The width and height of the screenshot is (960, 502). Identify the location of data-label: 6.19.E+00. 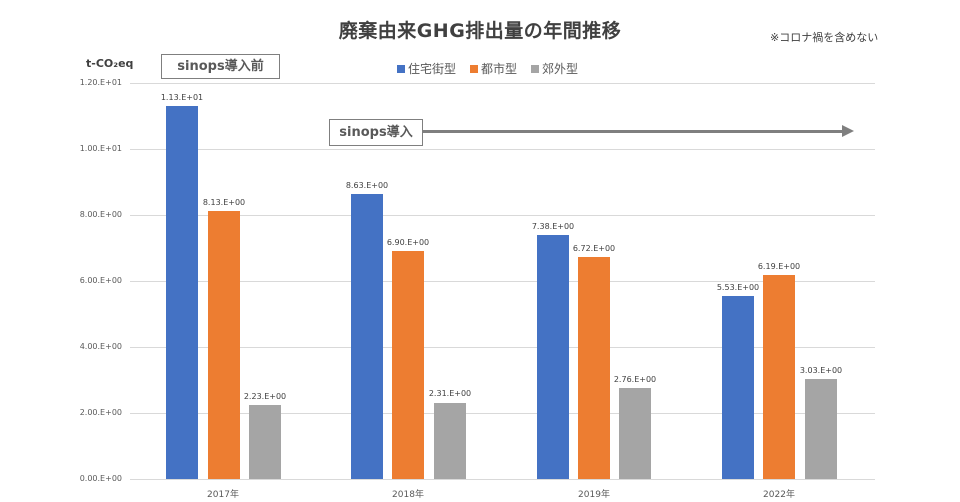
(779, 266).